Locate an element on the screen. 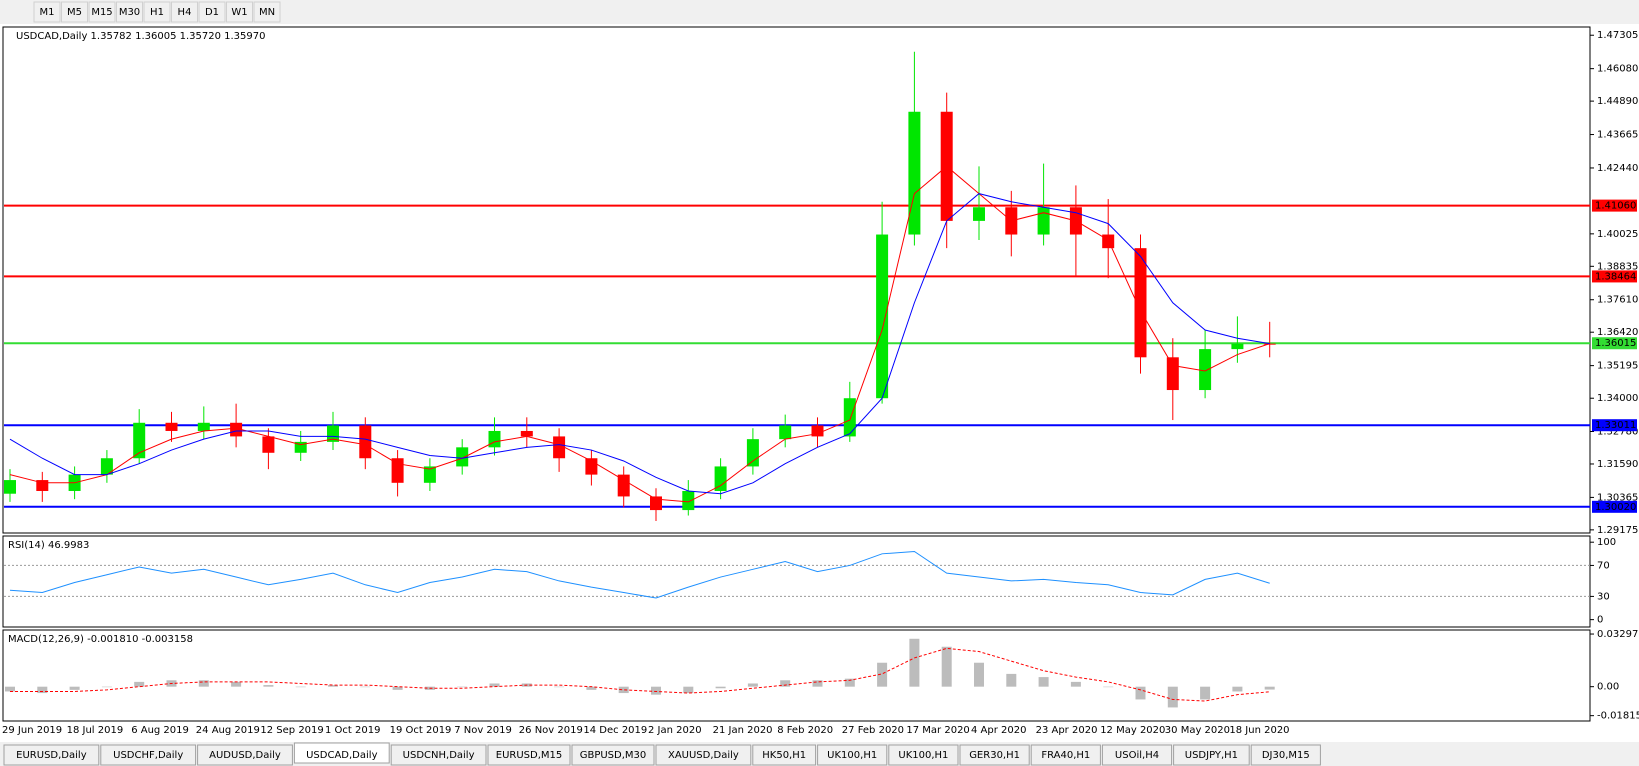  timeframe-label: D1 is located at coordinates (212, 12).